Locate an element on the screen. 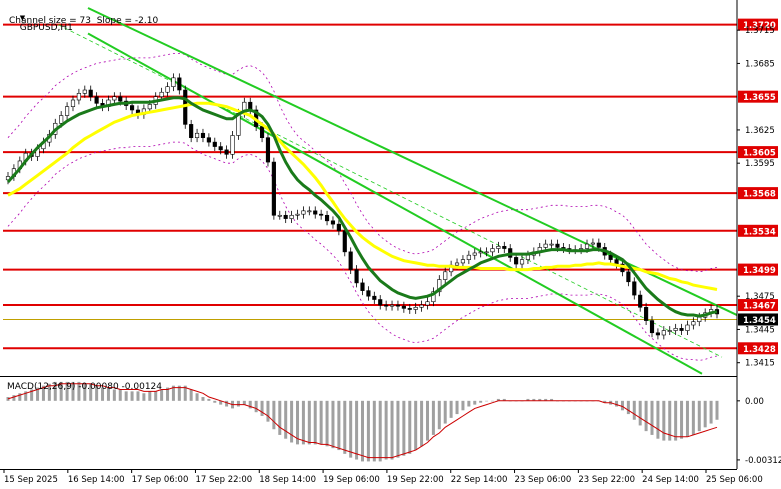 The image size is (781, 489). price-tick-5: 1.3445 is located at coordinates (760, 330).